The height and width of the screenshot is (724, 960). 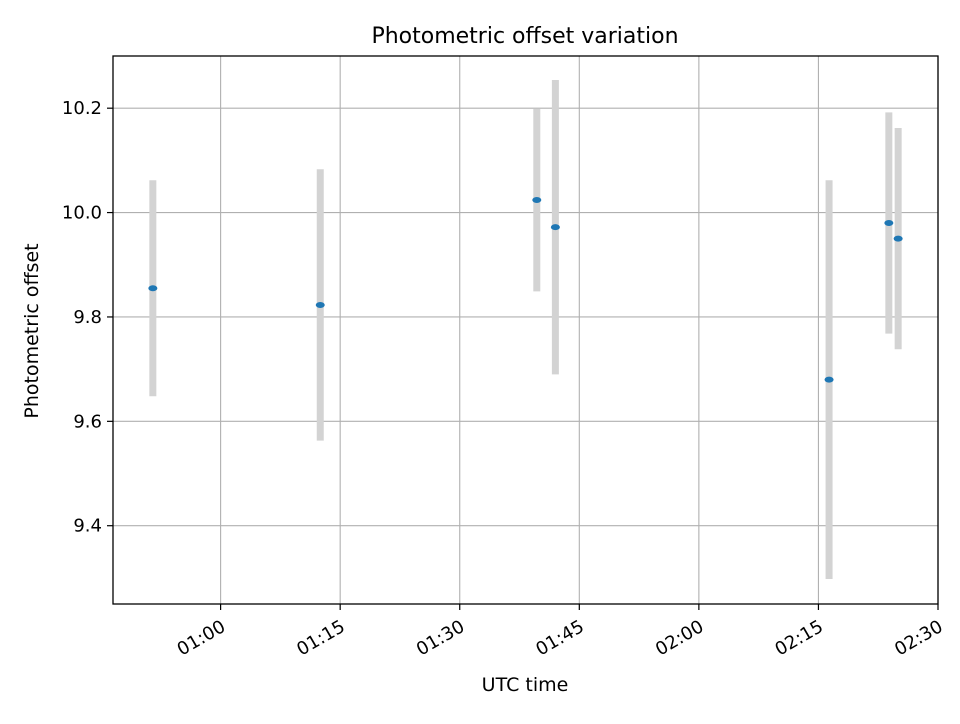 I want to click on y-tick-label: 9.6, so click(x=87, y=421).